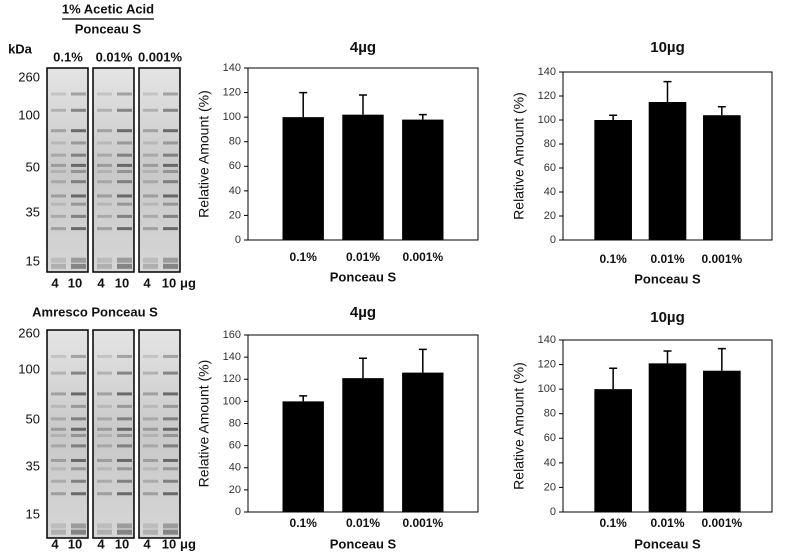 This screenshot has height=555, width=800. I want to click on y-tick-label: 100, so click(232, 117).